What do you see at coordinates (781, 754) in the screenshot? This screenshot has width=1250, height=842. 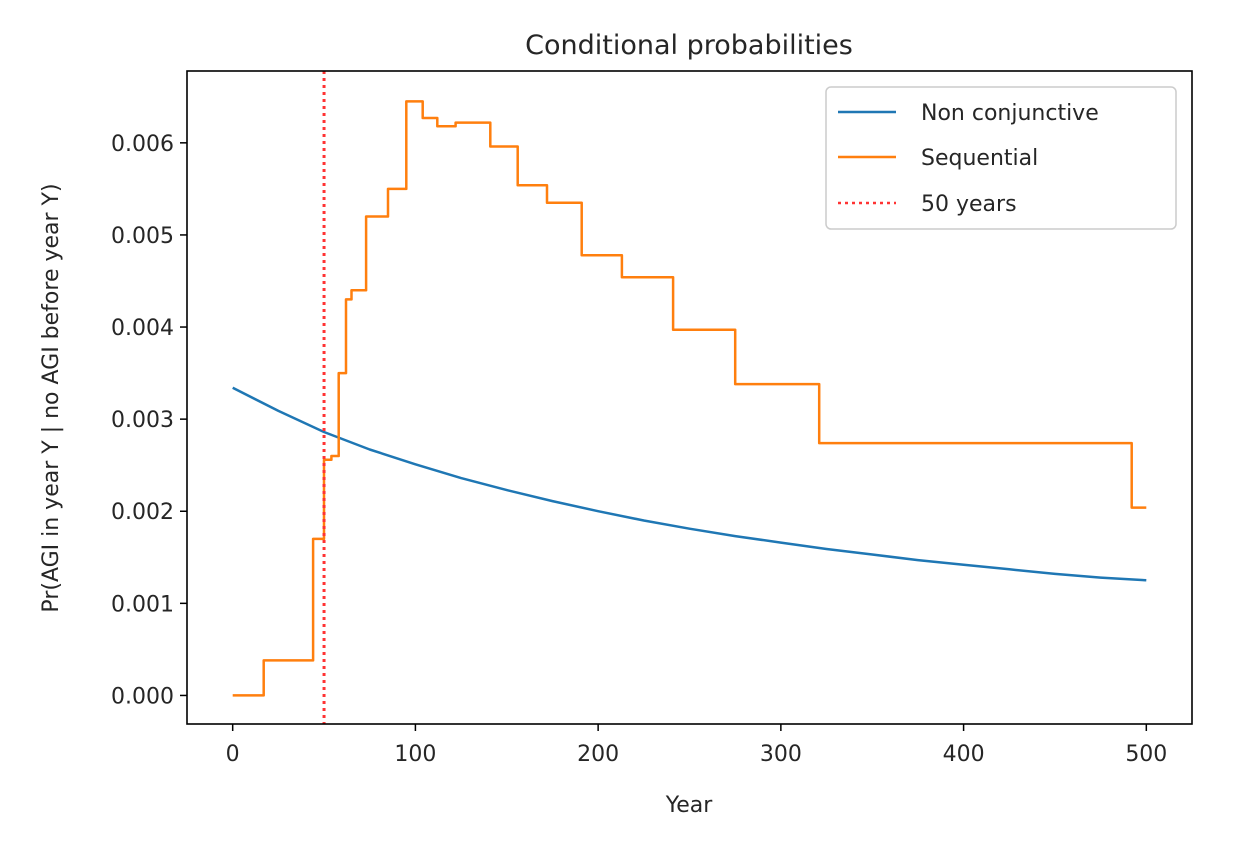 I see `x-tick-label: 300` at bounding box center [781, 754].